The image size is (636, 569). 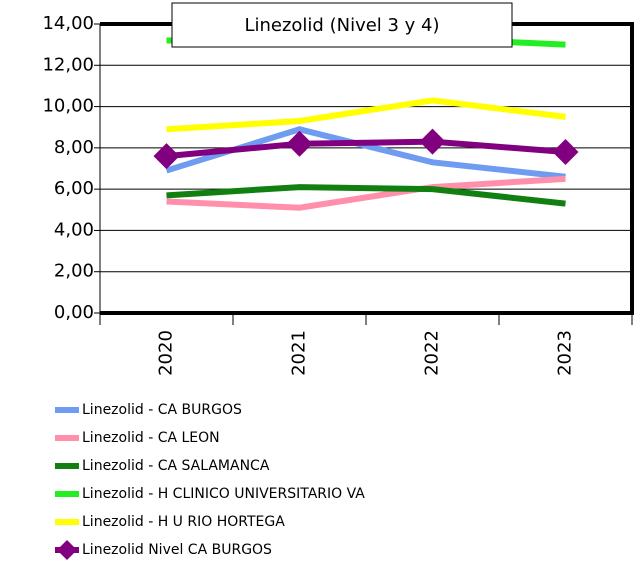 What do you see at coordinates (176, 466) in the screenshot?
I see `legend-label: Linezolid - CA SALAMANCA` at bounding box center [176, 466].